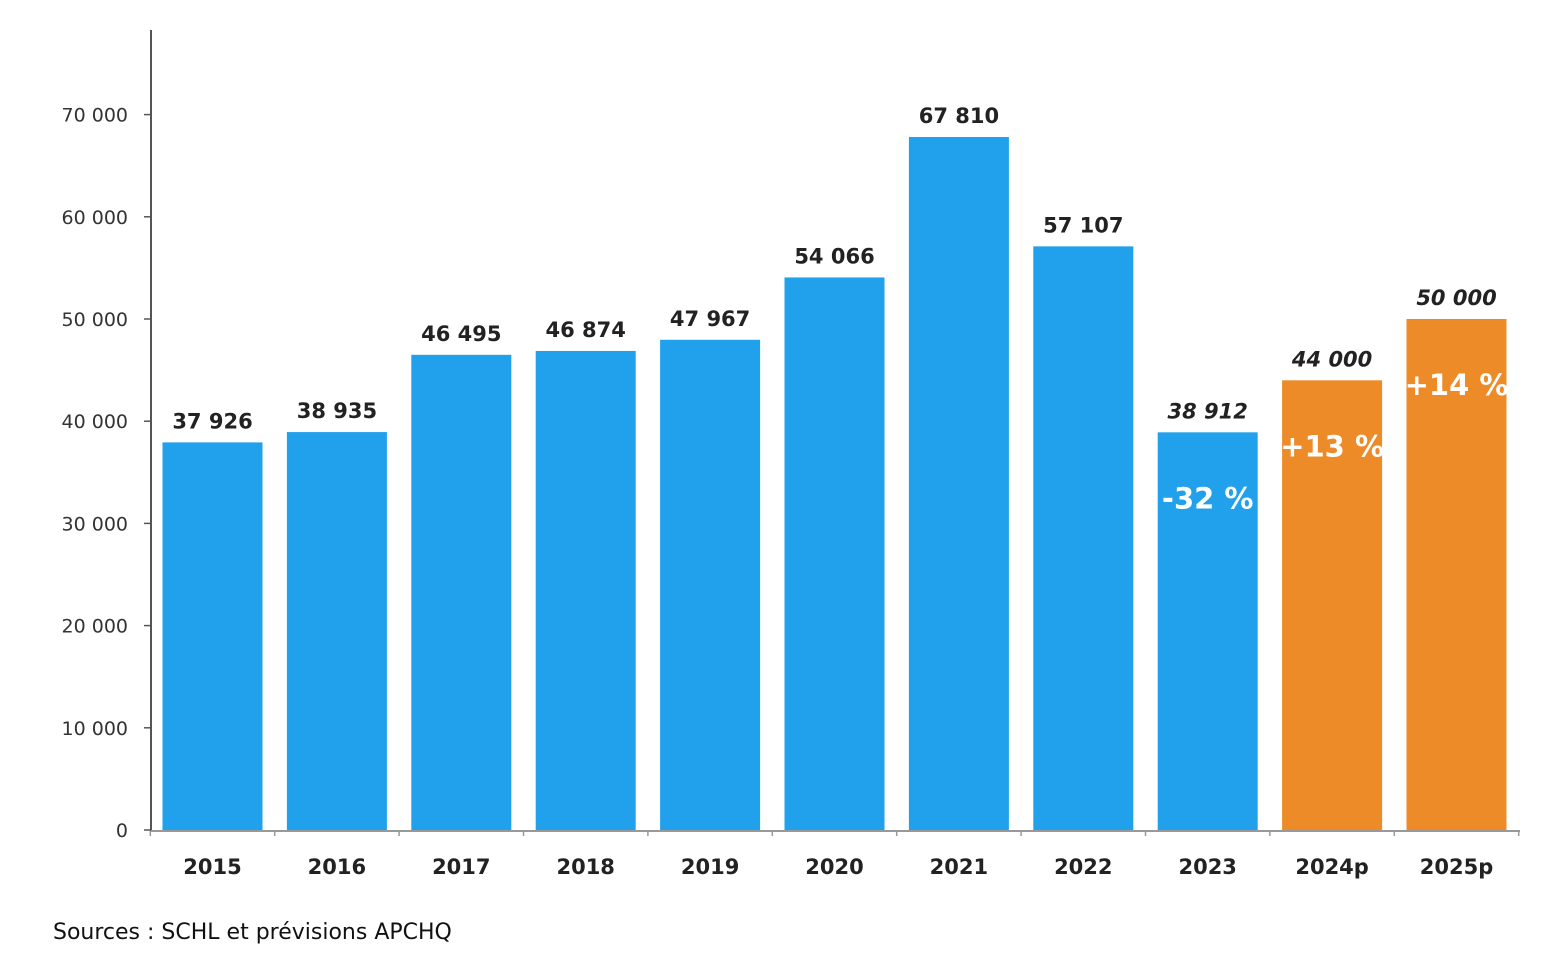 The height and width of the screenshot is (960, 1556). I want to click on x-tick-label-2023: 2023, so click(1207, 867).